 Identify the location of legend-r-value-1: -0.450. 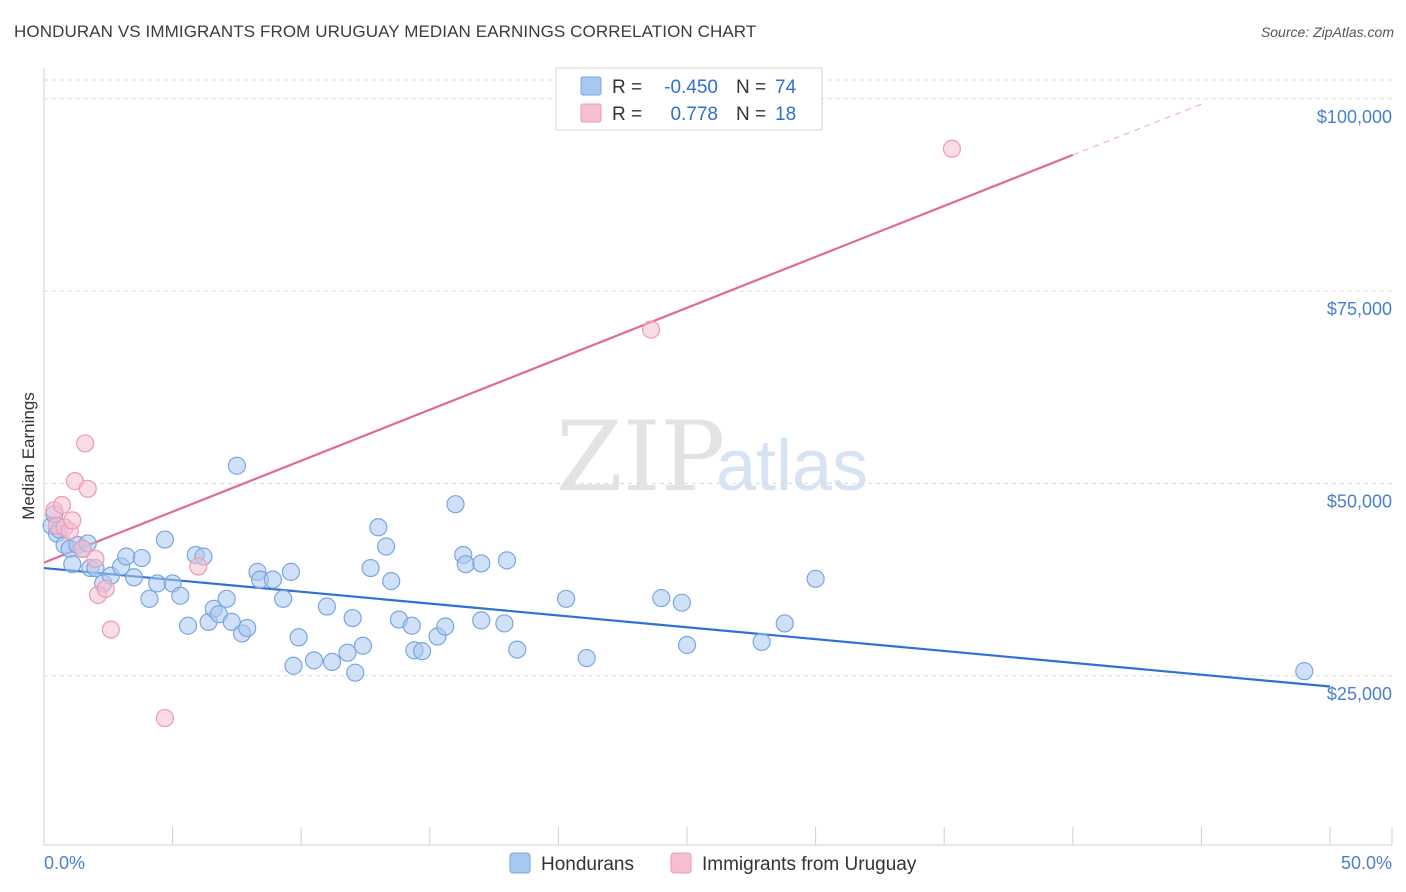
(691, 87).